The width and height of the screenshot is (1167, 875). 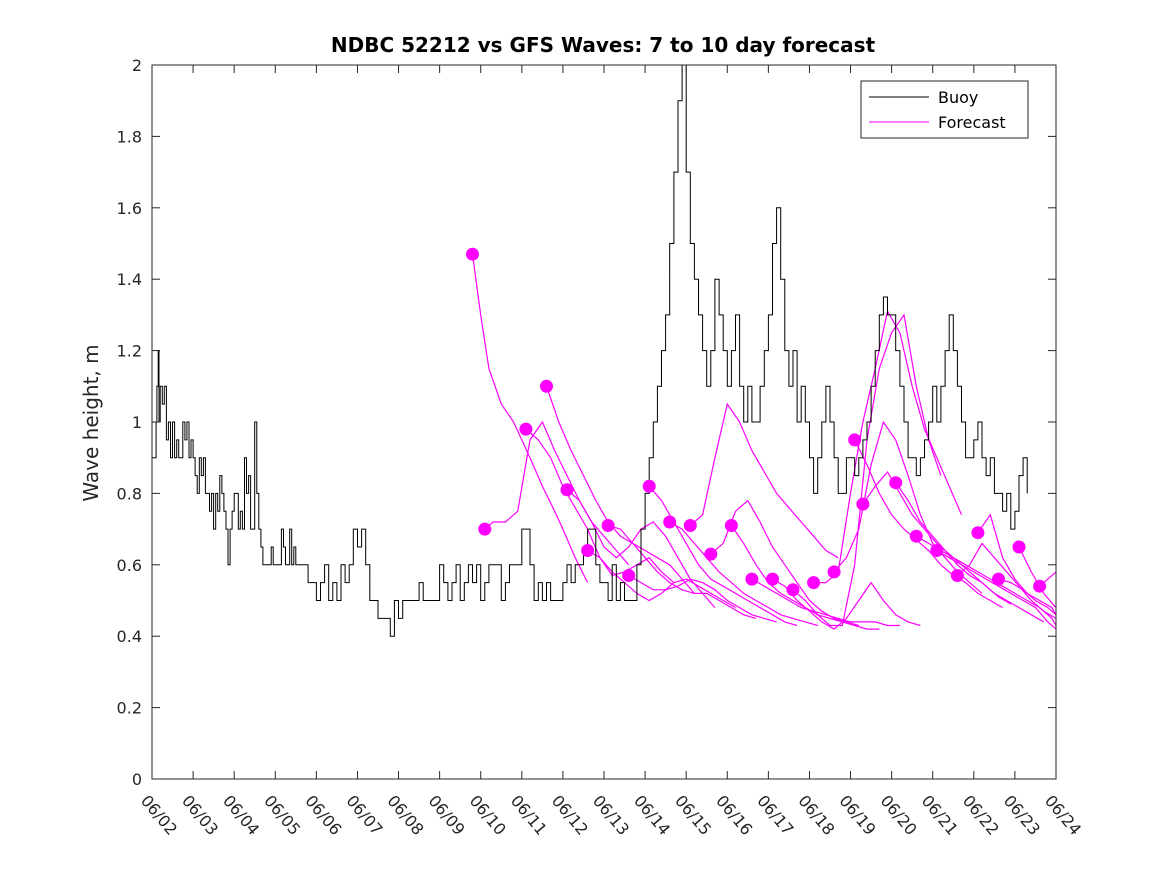 I want to click on y-tick-label: 0.6, so click(x=129, y=565).